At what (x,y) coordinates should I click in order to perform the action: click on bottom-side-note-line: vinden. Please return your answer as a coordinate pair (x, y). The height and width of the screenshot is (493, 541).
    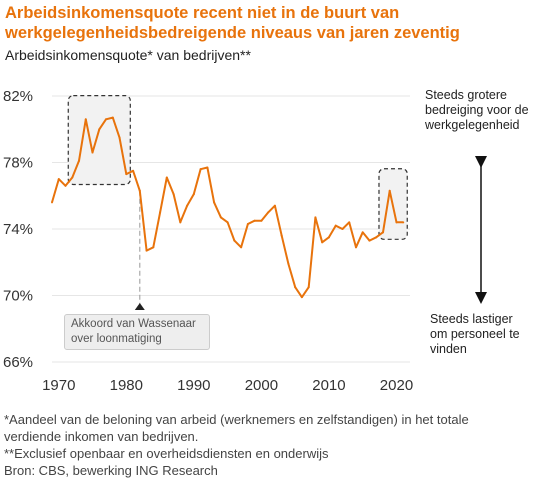
    Looking at the image, I should click on (448, 349).